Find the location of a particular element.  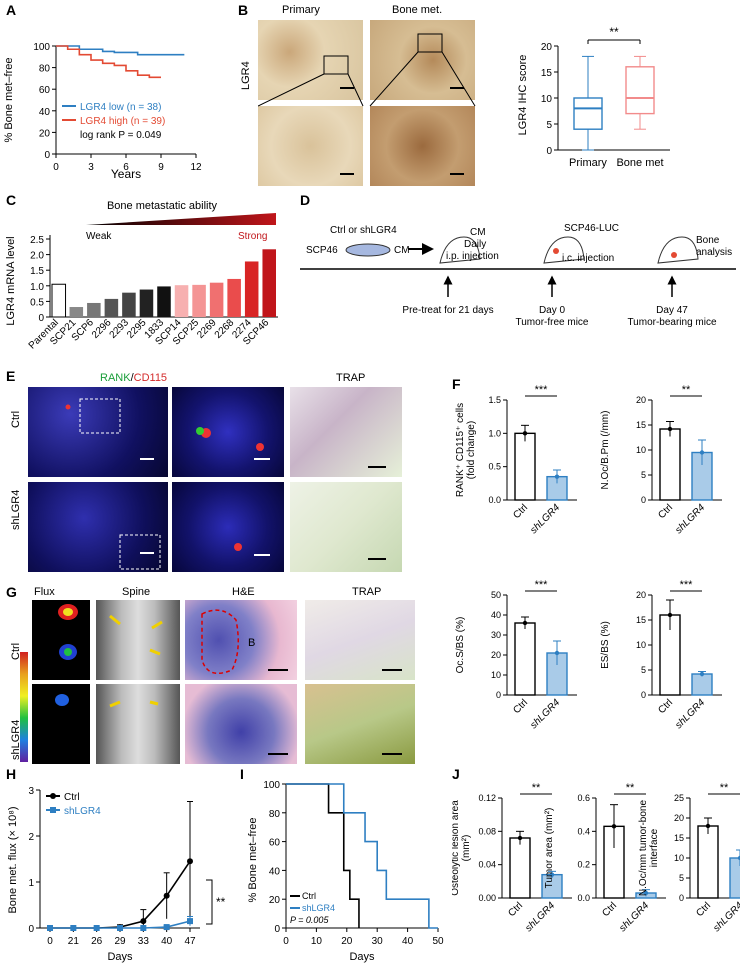

panel-f-4-point is located at coordinates (670, 615).